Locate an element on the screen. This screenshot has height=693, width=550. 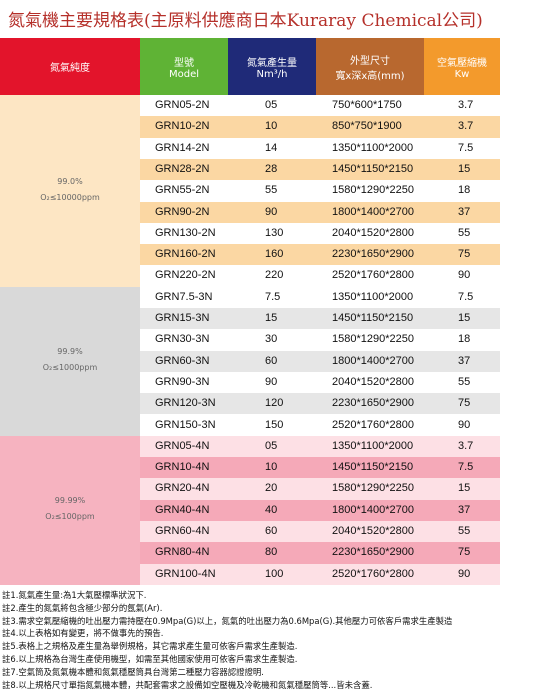
table-cell: 75 is located at coordinates (464, 254).